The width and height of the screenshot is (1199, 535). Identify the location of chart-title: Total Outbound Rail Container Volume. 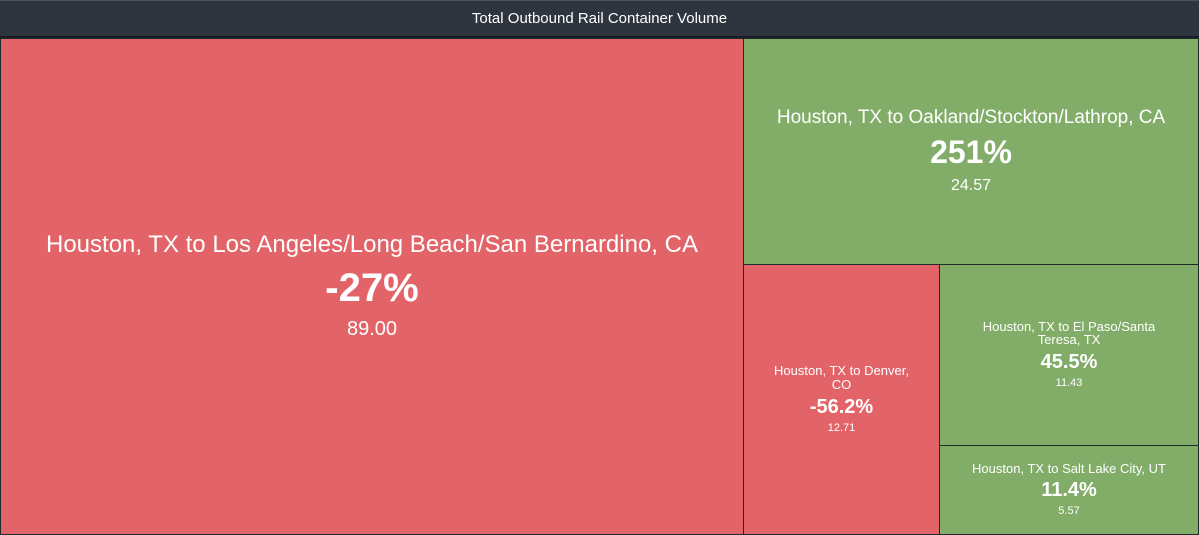
(599, 18).